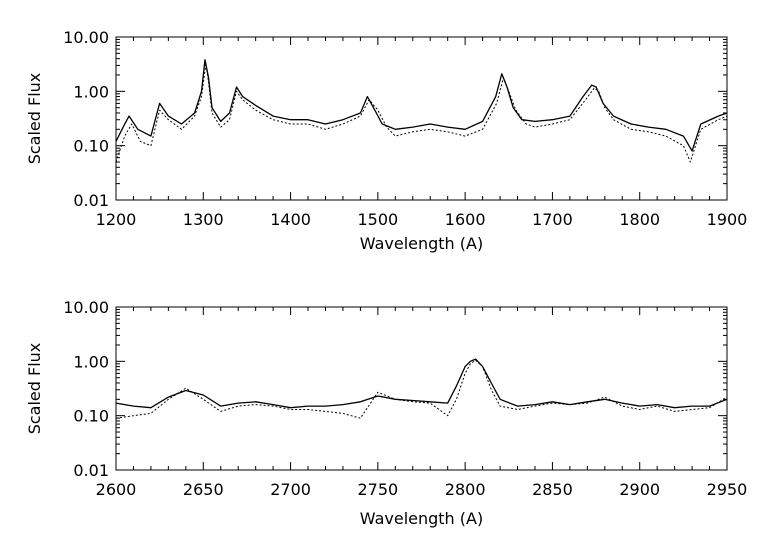 The height and width of the screenshot is (545, 763). What do you see at coordinates (34, 389) in the screenshot?
I see `bottom-y-axis-label: Scaled Flux` at bounding box center [34, 389].